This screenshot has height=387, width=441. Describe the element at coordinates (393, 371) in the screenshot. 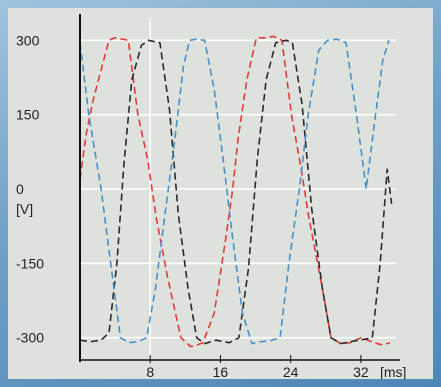

I see `x-axis-unit: [ms]` at that location.